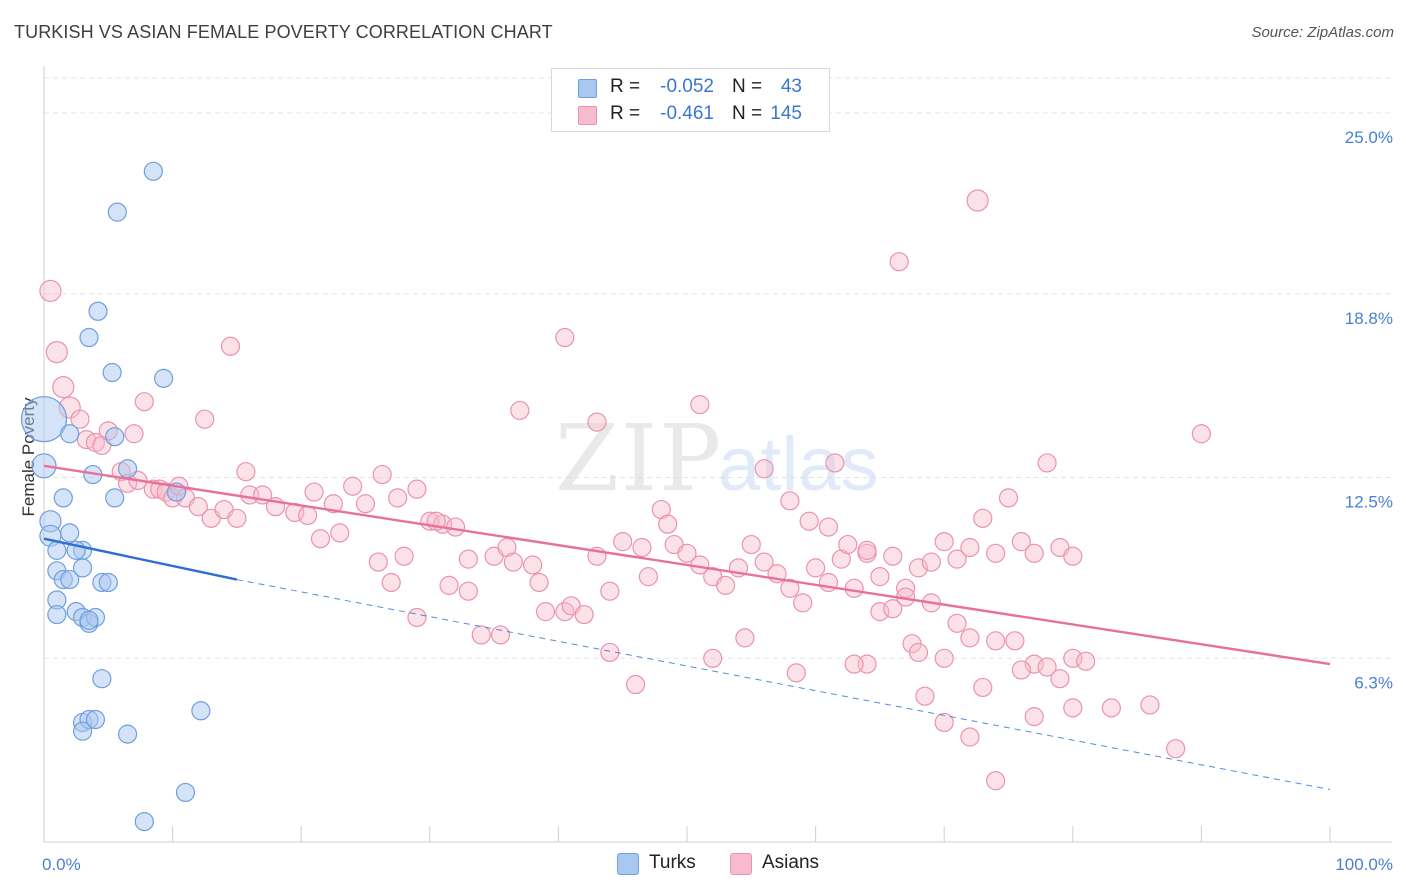 The image size is (1406, 892). What do you see at coordinates (1369, 501) in the screenshot?
I see `y-tick-label: 12.5%` at bounding box center [1369, 501].